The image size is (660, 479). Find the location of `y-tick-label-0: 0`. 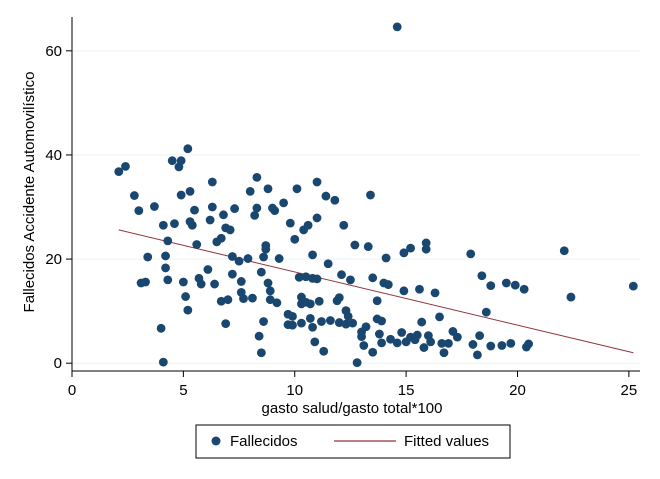

y-tick-label-0: 0 is located at coordinates (58, 363).